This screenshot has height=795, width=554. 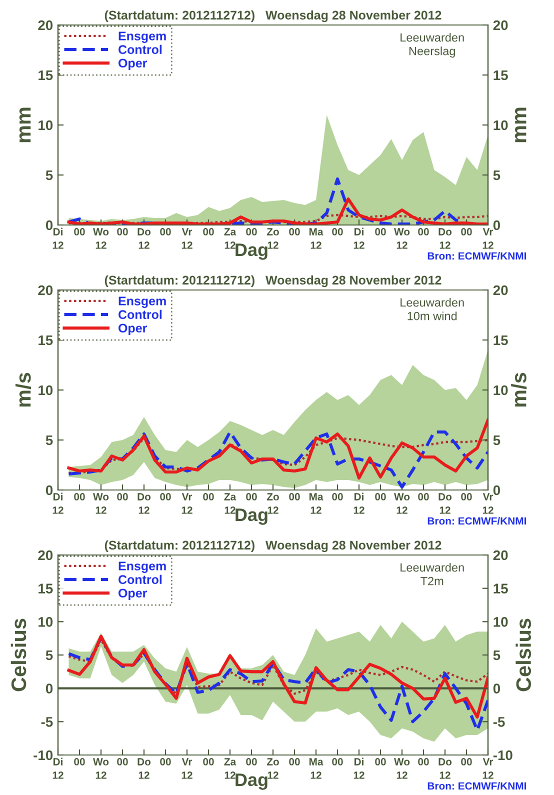 I want to click on y-axis-title: Celsius, so click(x=18, y=655).